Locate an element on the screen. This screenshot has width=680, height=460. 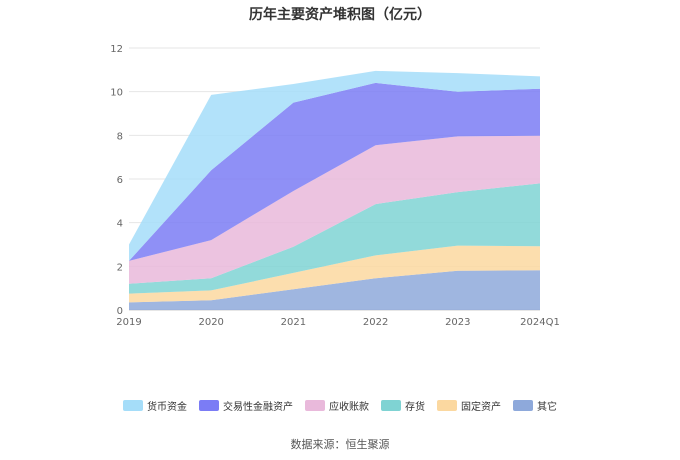
legend-label: 应收账款 is located at coordinates (349, 407).